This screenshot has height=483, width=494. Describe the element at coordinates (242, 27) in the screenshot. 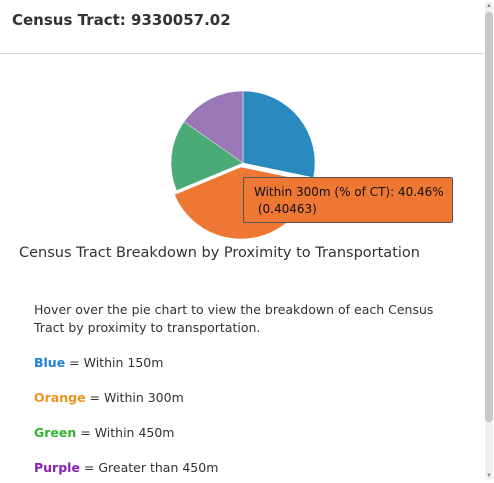

I see `popup-header: Census Tract: 9330057.02` at that location.